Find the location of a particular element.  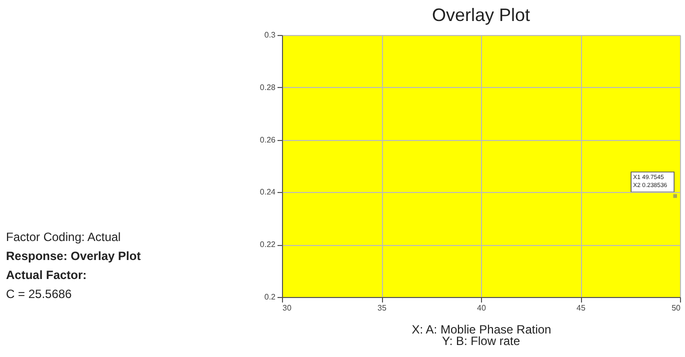

y-tick-label: 0.22 is located at coordinates (268, 245).